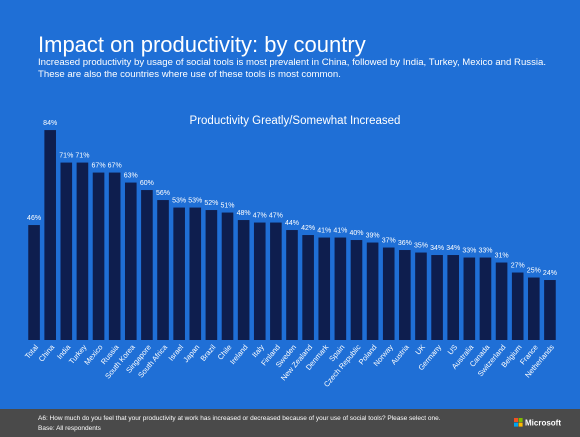 This screenshot has height=437, width=580. Describe the element at coordinates (244, 213) in the screenshot. I see `value-label: 48%` at that location.